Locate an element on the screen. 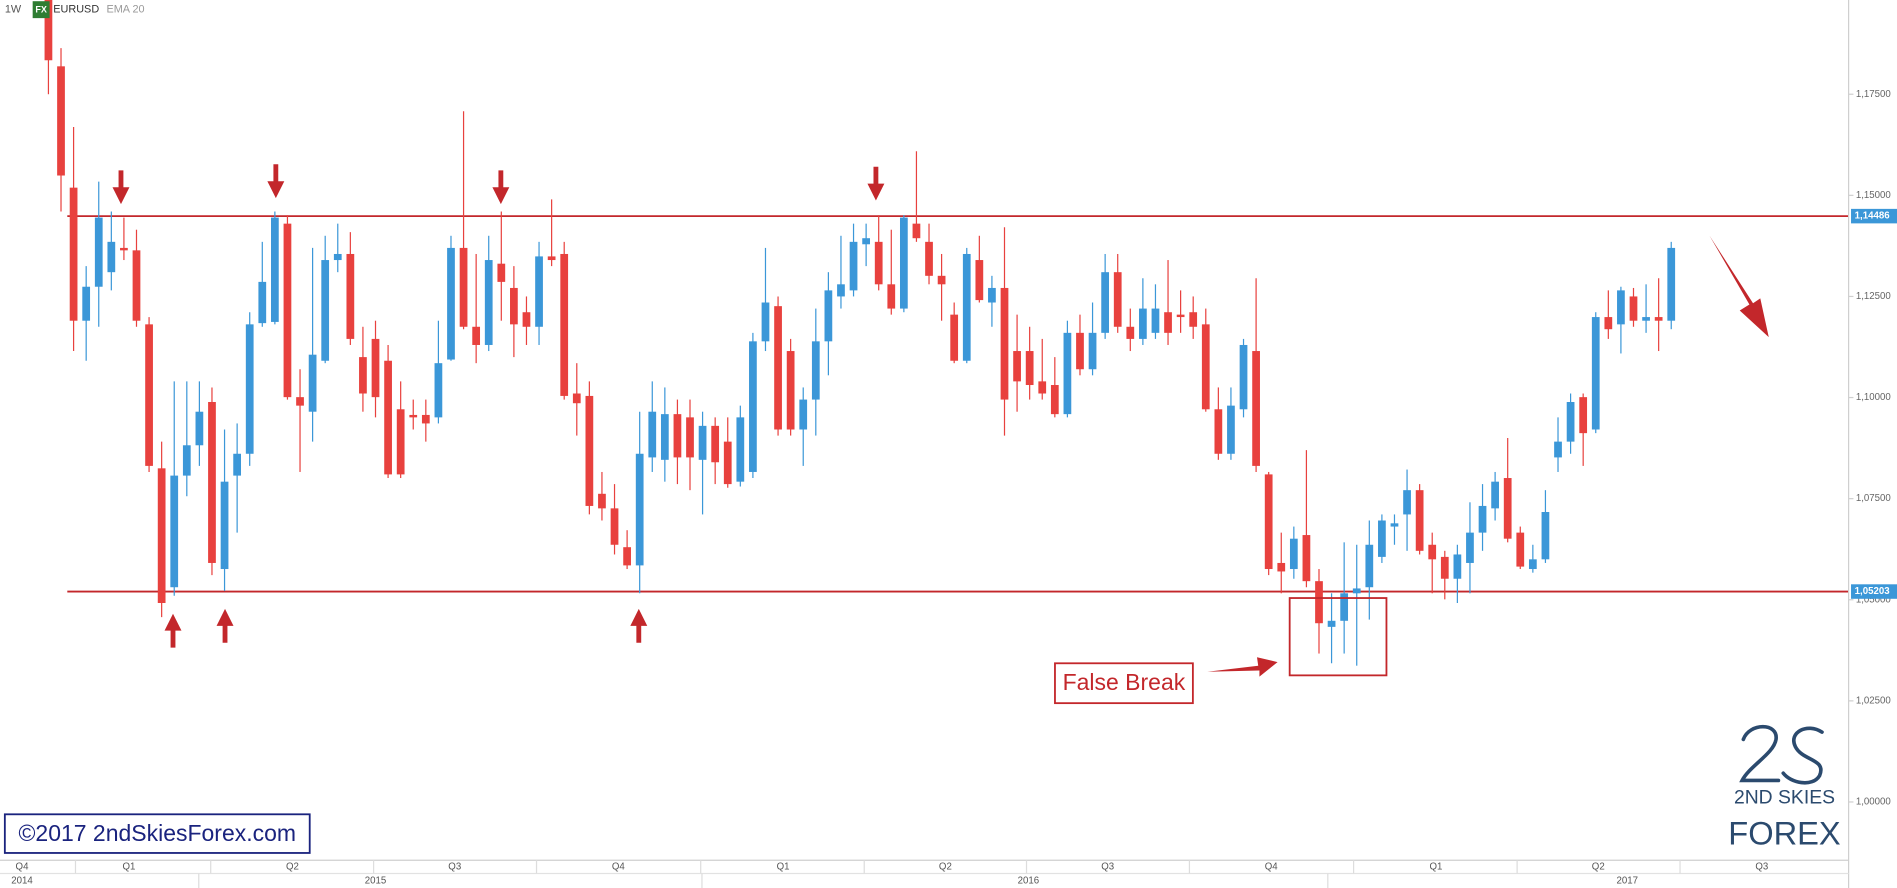 This screenshot has width=1897, height=888. logo-mark is located at coordinates (1760, 754).